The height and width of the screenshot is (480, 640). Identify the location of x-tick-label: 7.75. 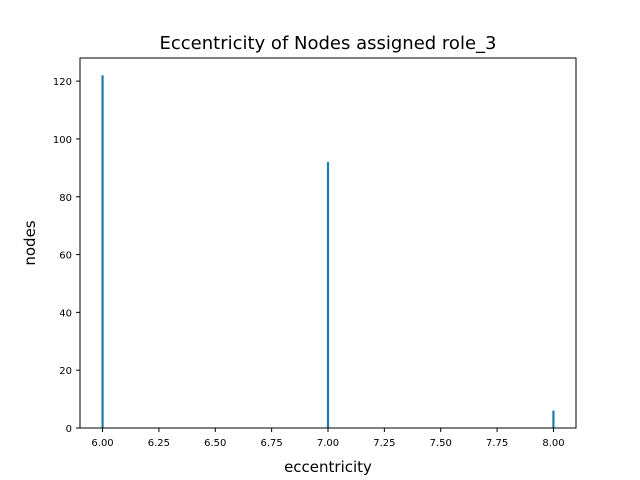
(497, 443).